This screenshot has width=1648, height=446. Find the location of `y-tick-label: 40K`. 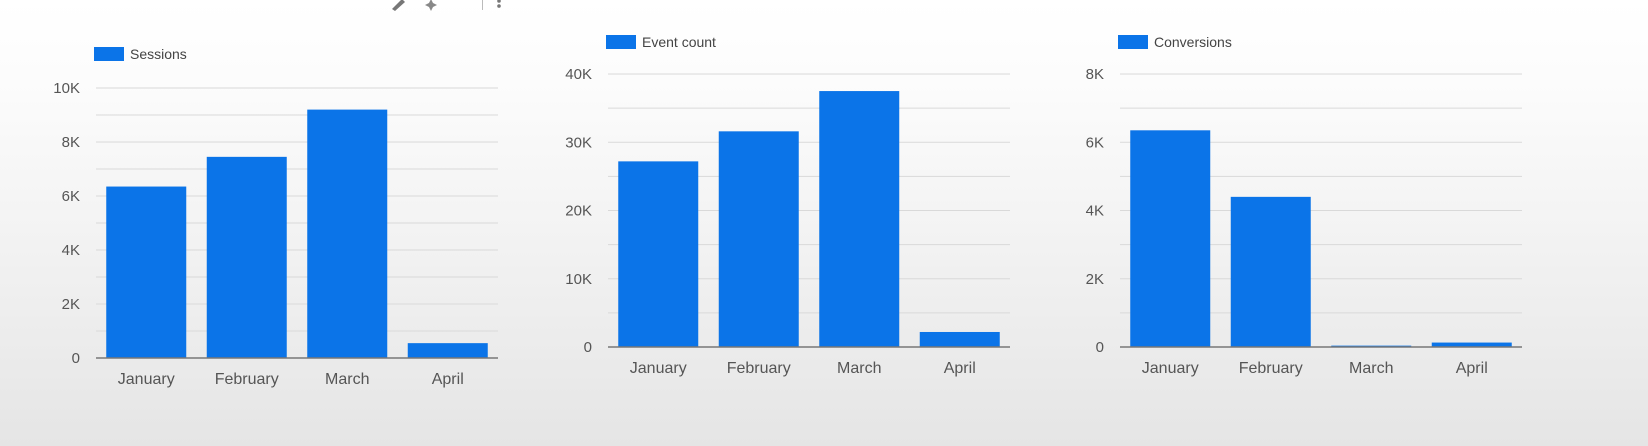

y-tick-label: 40K is located at coordinates (578, 74).